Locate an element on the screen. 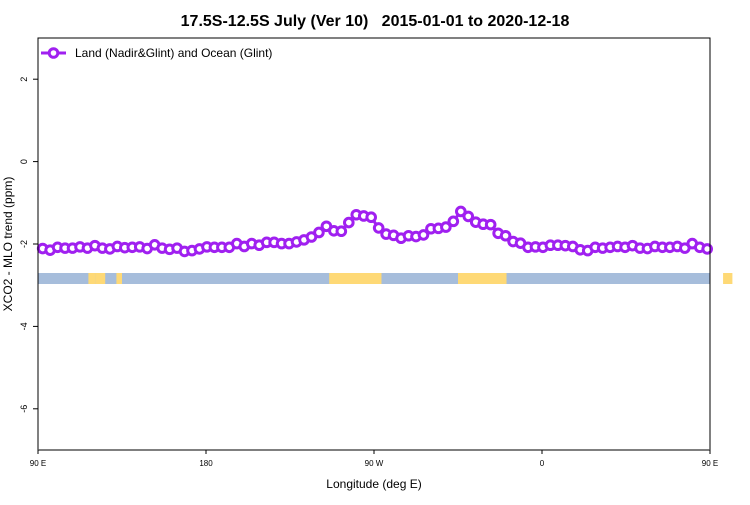 This screenshot has height=505, width=750. legend-label: Land (Nadir&Glint) and Ocean (Glint) is located at coordinates (173, 53).